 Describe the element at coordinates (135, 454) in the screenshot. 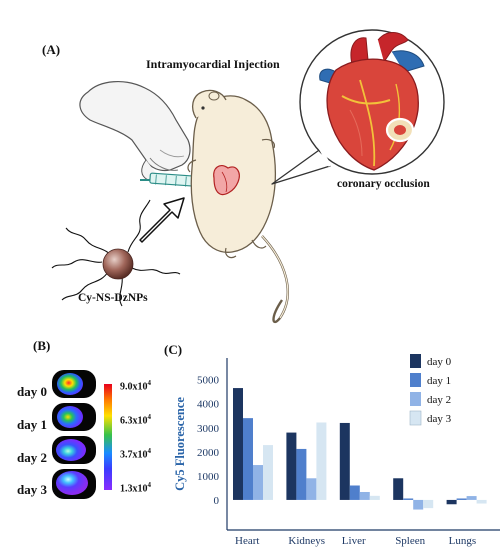

I see `colorbar-tick: 3.7x10⁴` at that location.